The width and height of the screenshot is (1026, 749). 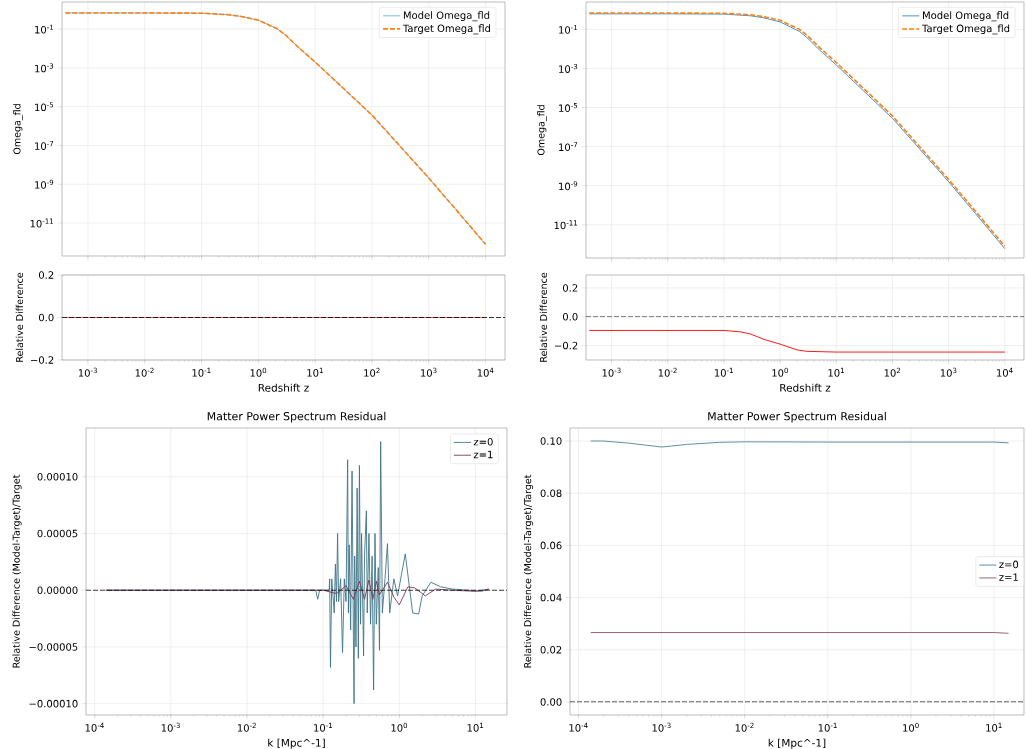 What do you see at coordinates (57, 533) in the screenshot?
I see `y-tick-label: 0.00005` at bounding box center [57, 533].